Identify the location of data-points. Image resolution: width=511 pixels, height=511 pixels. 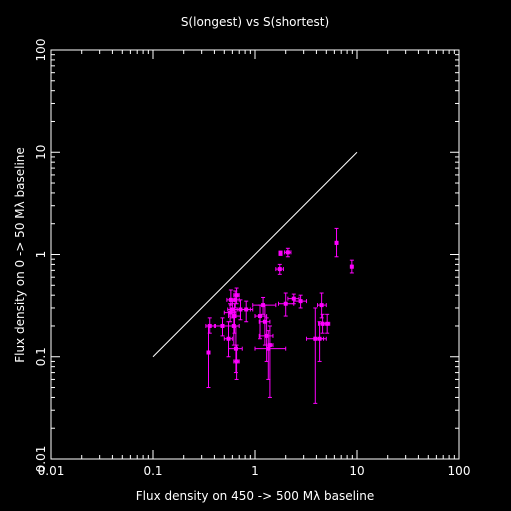
(279, 315).